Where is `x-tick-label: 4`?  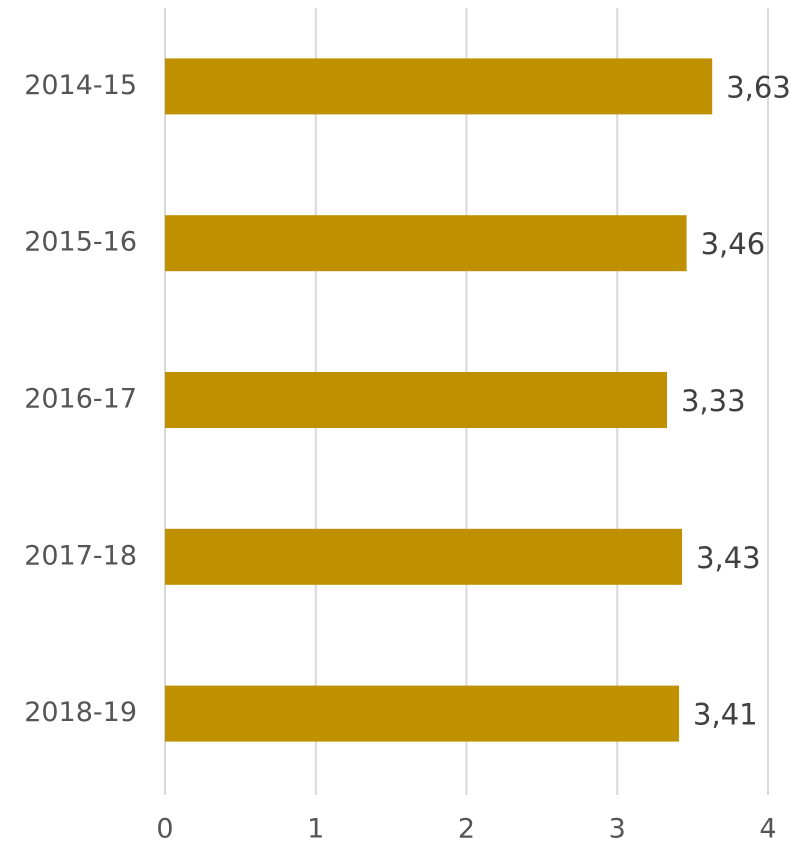 x-tick-label: 4 is located at coordinates (767, 829).